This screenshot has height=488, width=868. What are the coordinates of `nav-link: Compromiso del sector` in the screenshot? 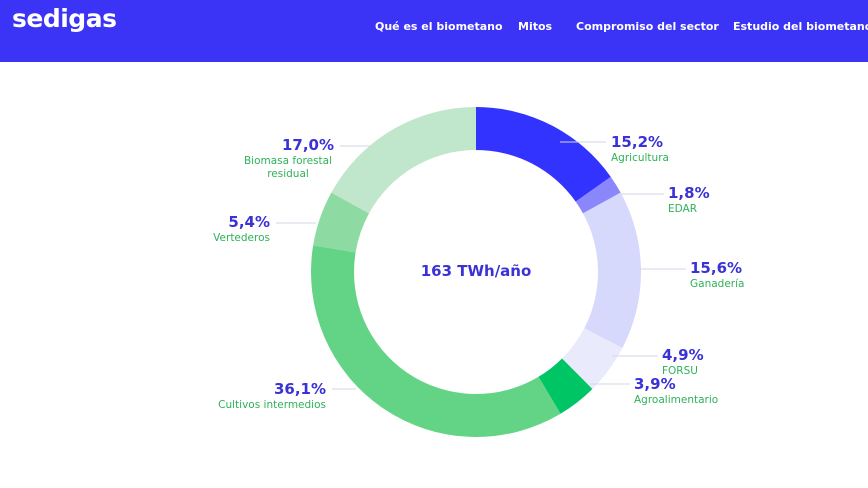 It's located at (647, 26).